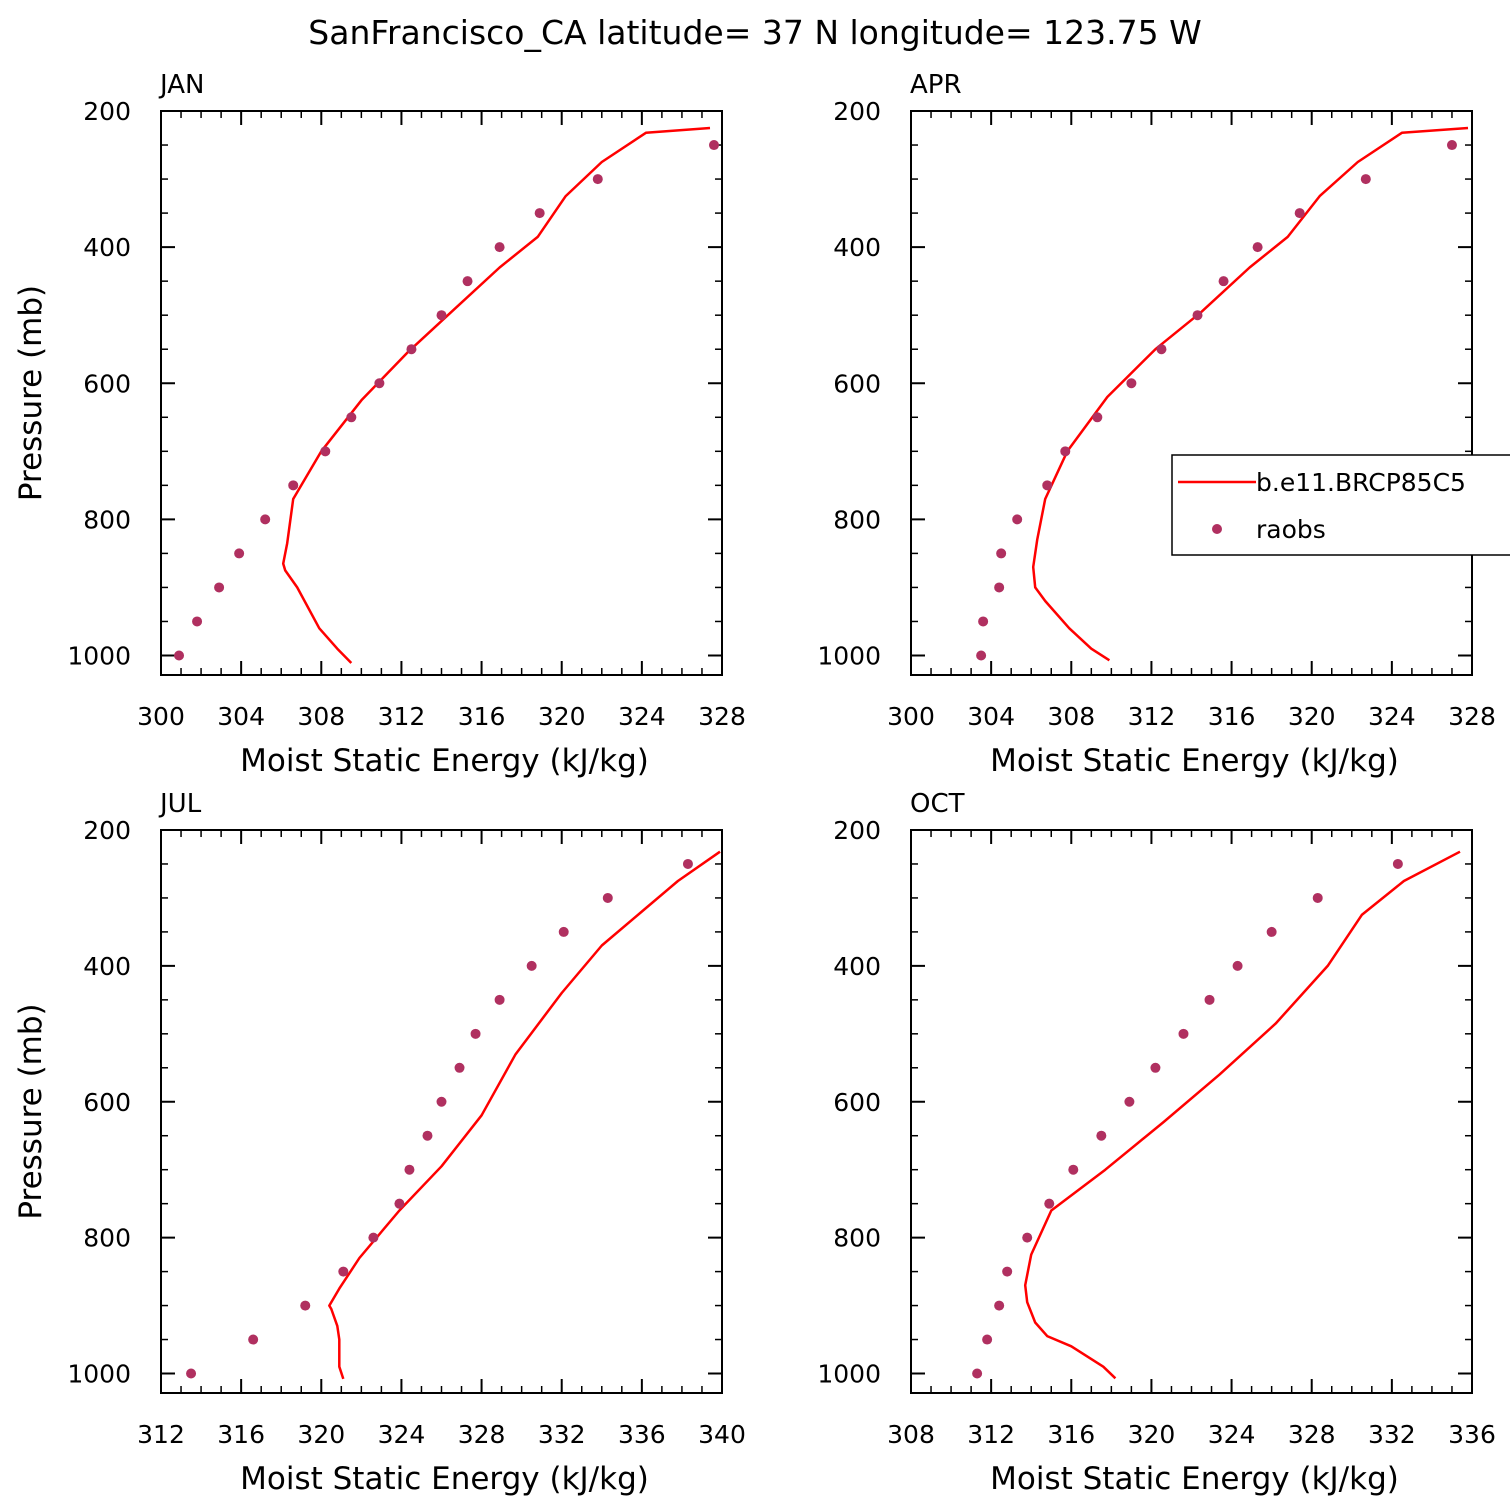 Image resolution: width=1510 pixels, height=1510 pixels. I want to click on x-tick-label: 308, so click(1071, 716).